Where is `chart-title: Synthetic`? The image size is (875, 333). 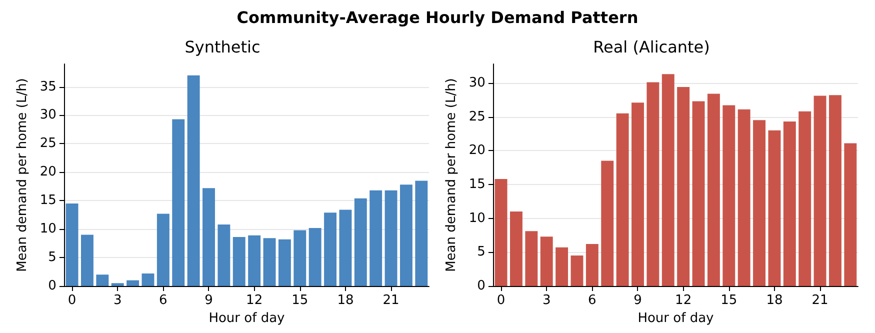
chart-title: Synthetic is located at coordinates (222, 47).